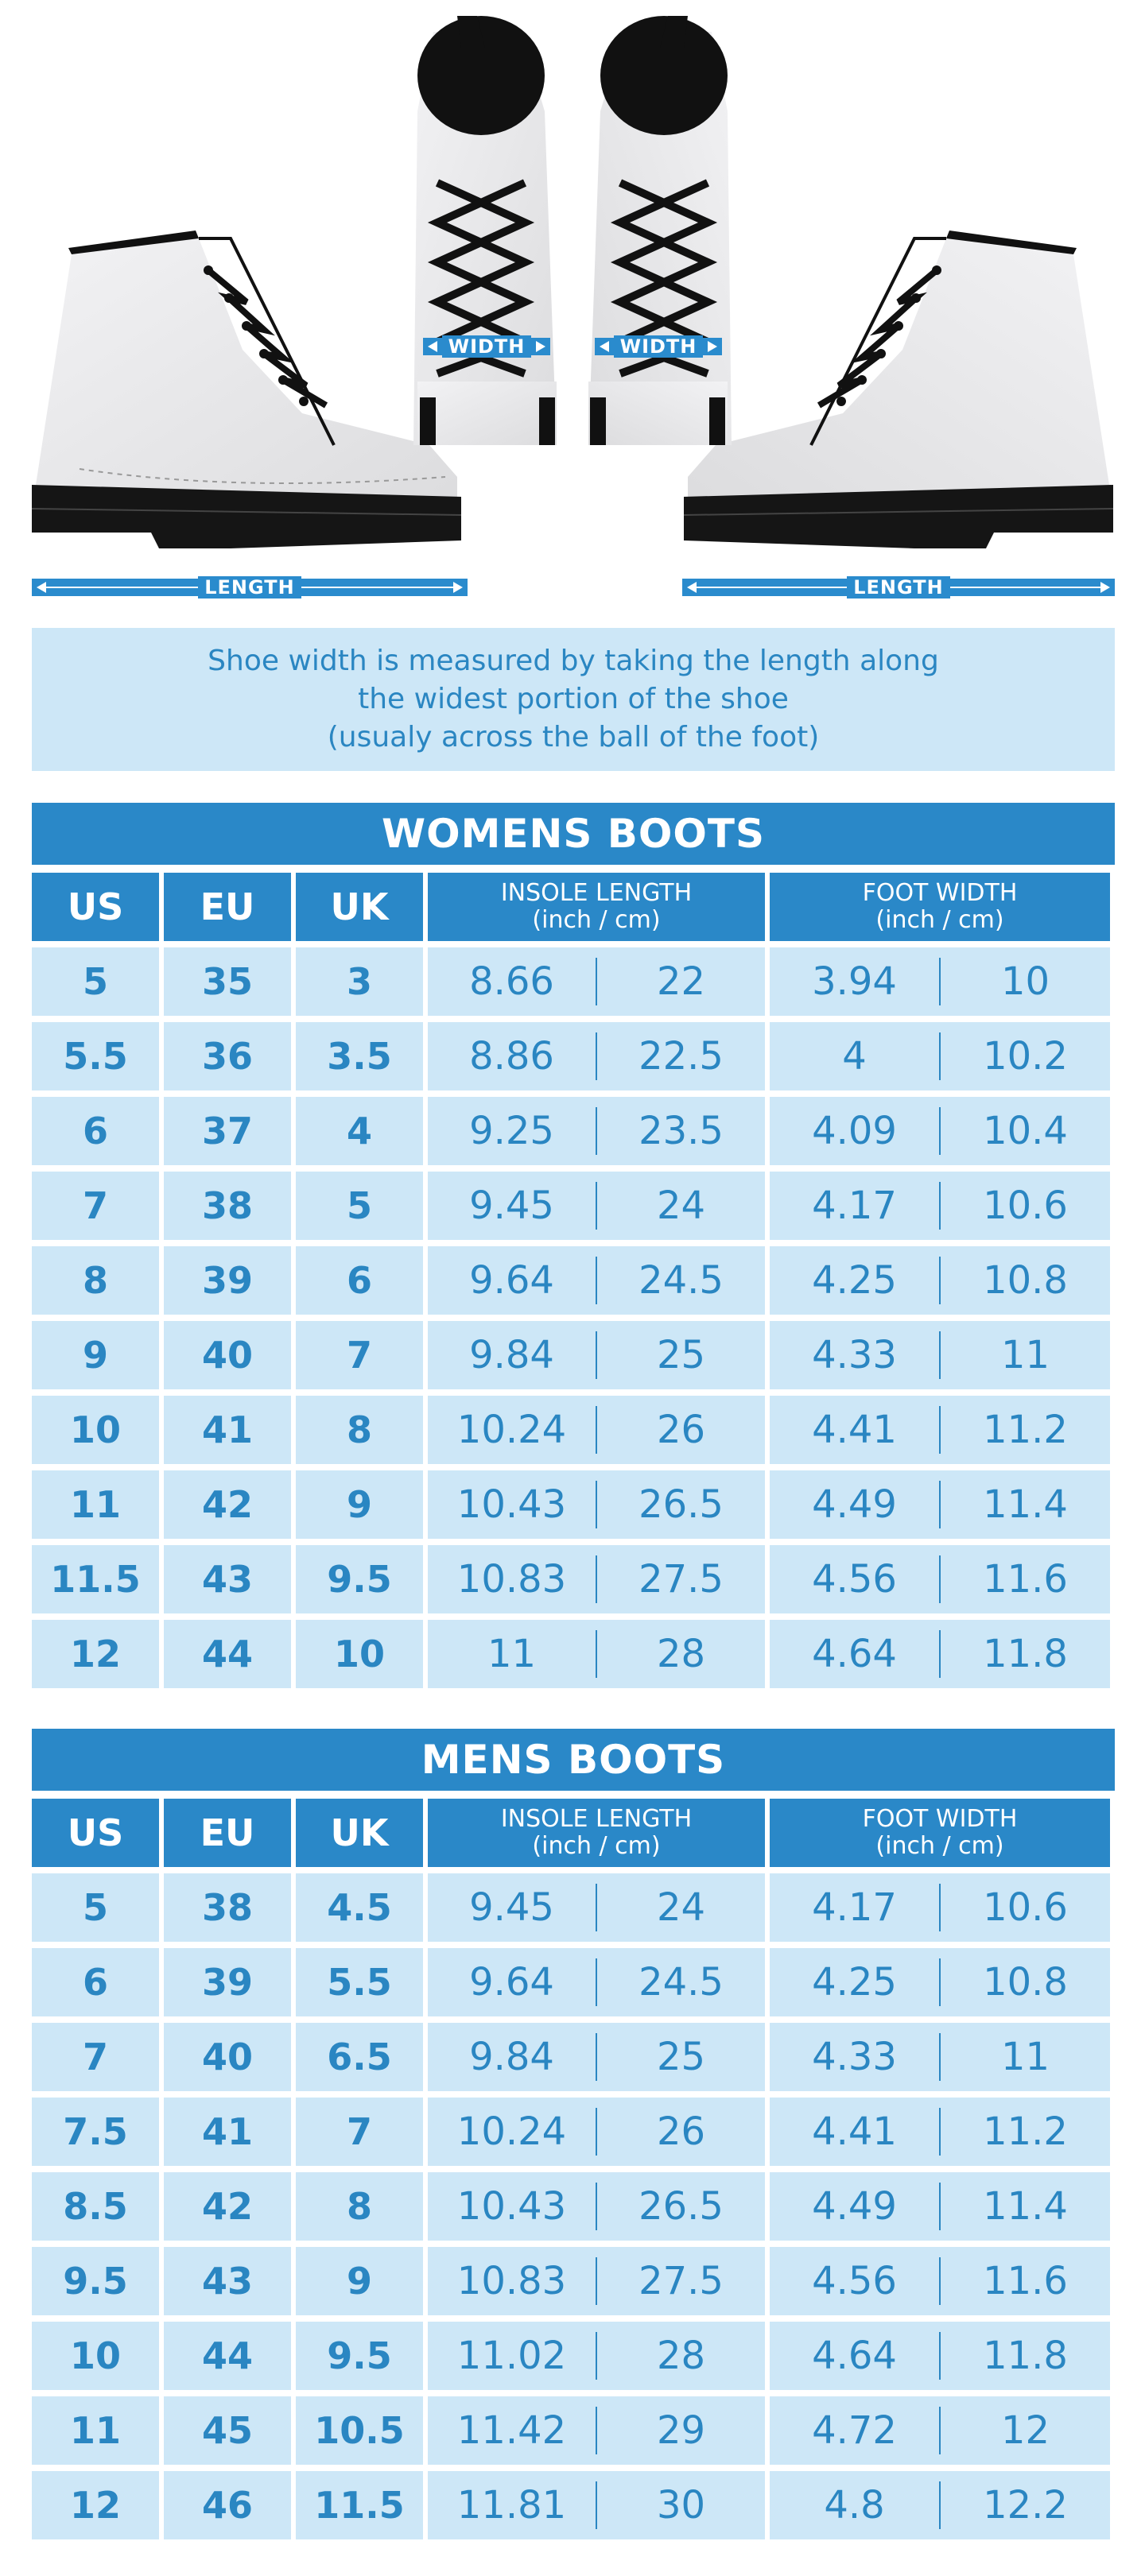  I want to click on cell-eu: 43, so click(227, 2281).